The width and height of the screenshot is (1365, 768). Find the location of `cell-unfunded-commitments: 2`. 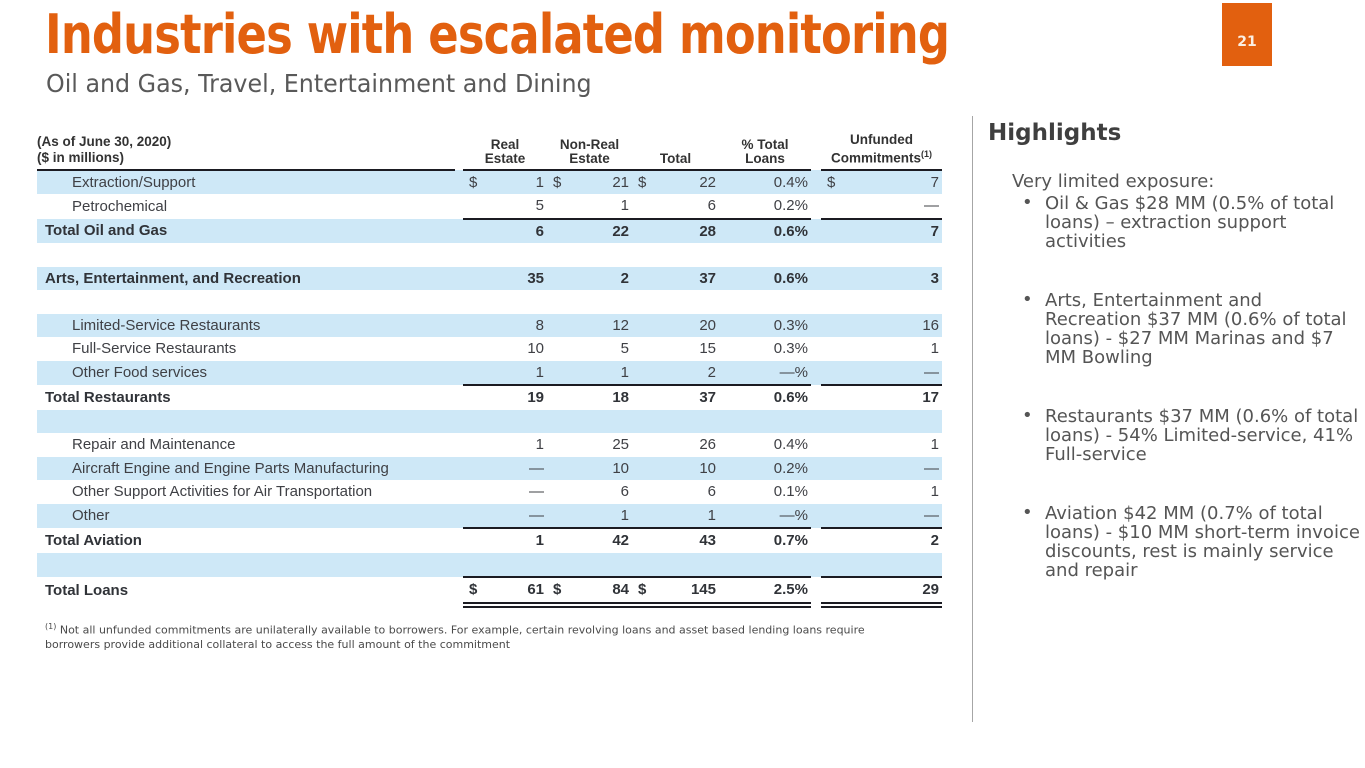

cell-unfunded-commitments: 2 is located at coordinates (881, 540).